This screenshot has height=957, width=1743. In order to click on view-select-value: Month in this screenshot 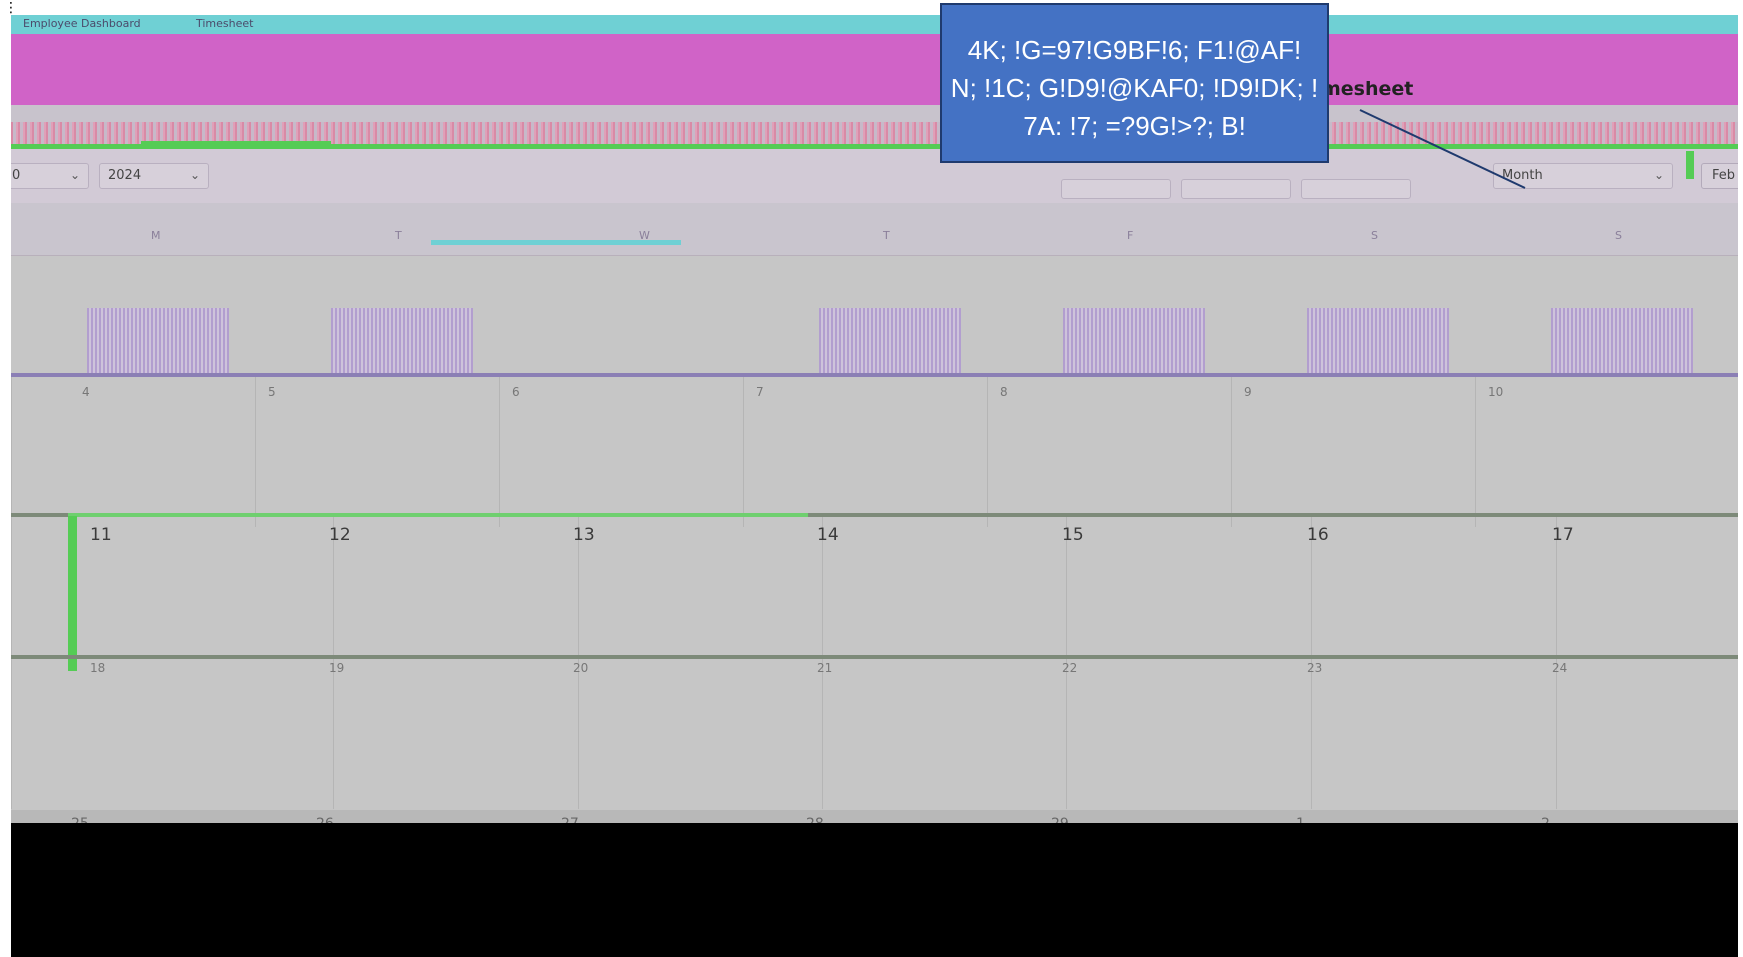, I will do `click(1522, 175)`.